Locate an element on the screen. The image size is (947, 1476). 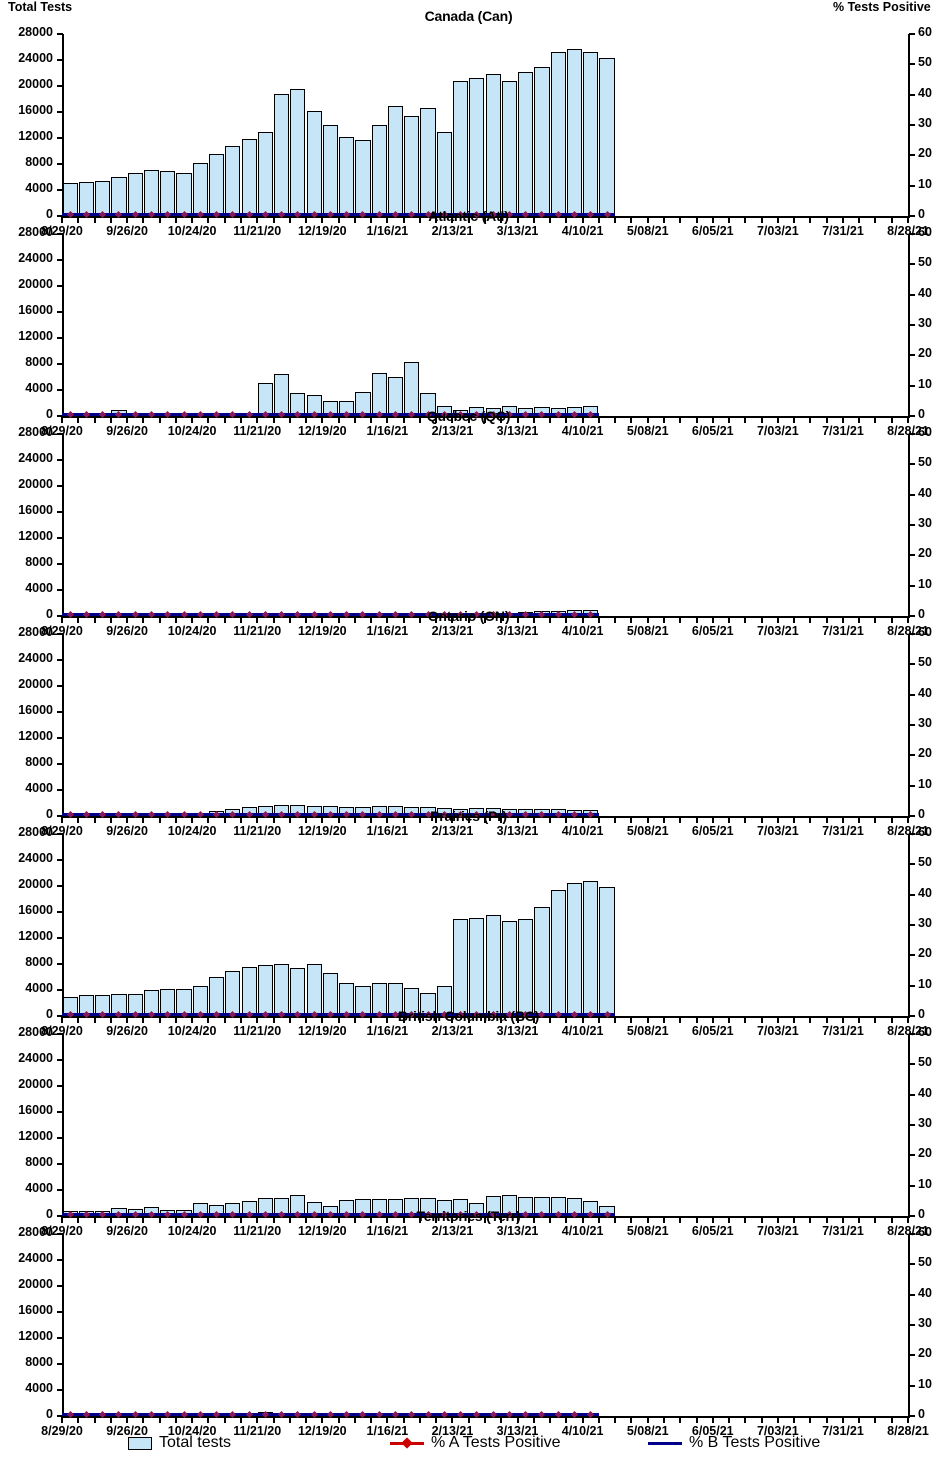
y-tick-label: 24000 is located at coordinates (35, 858).